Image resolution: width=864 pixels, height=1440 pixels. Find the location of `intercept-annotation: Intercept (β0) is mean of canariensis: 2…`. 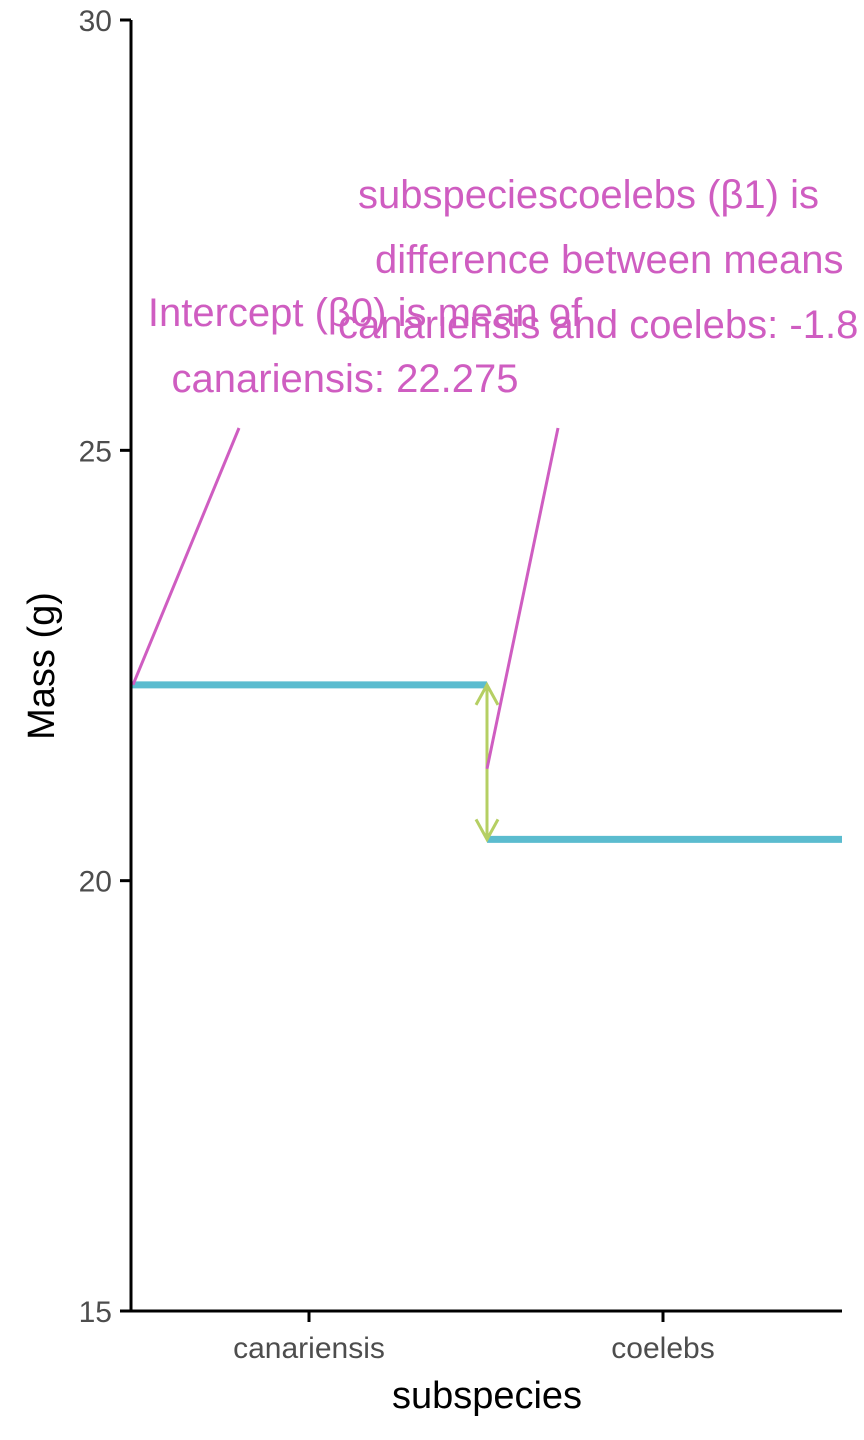

intercept-annotation: Intercept (β0) is mean of canariensis: 2… is located at coordinates (365, 346).